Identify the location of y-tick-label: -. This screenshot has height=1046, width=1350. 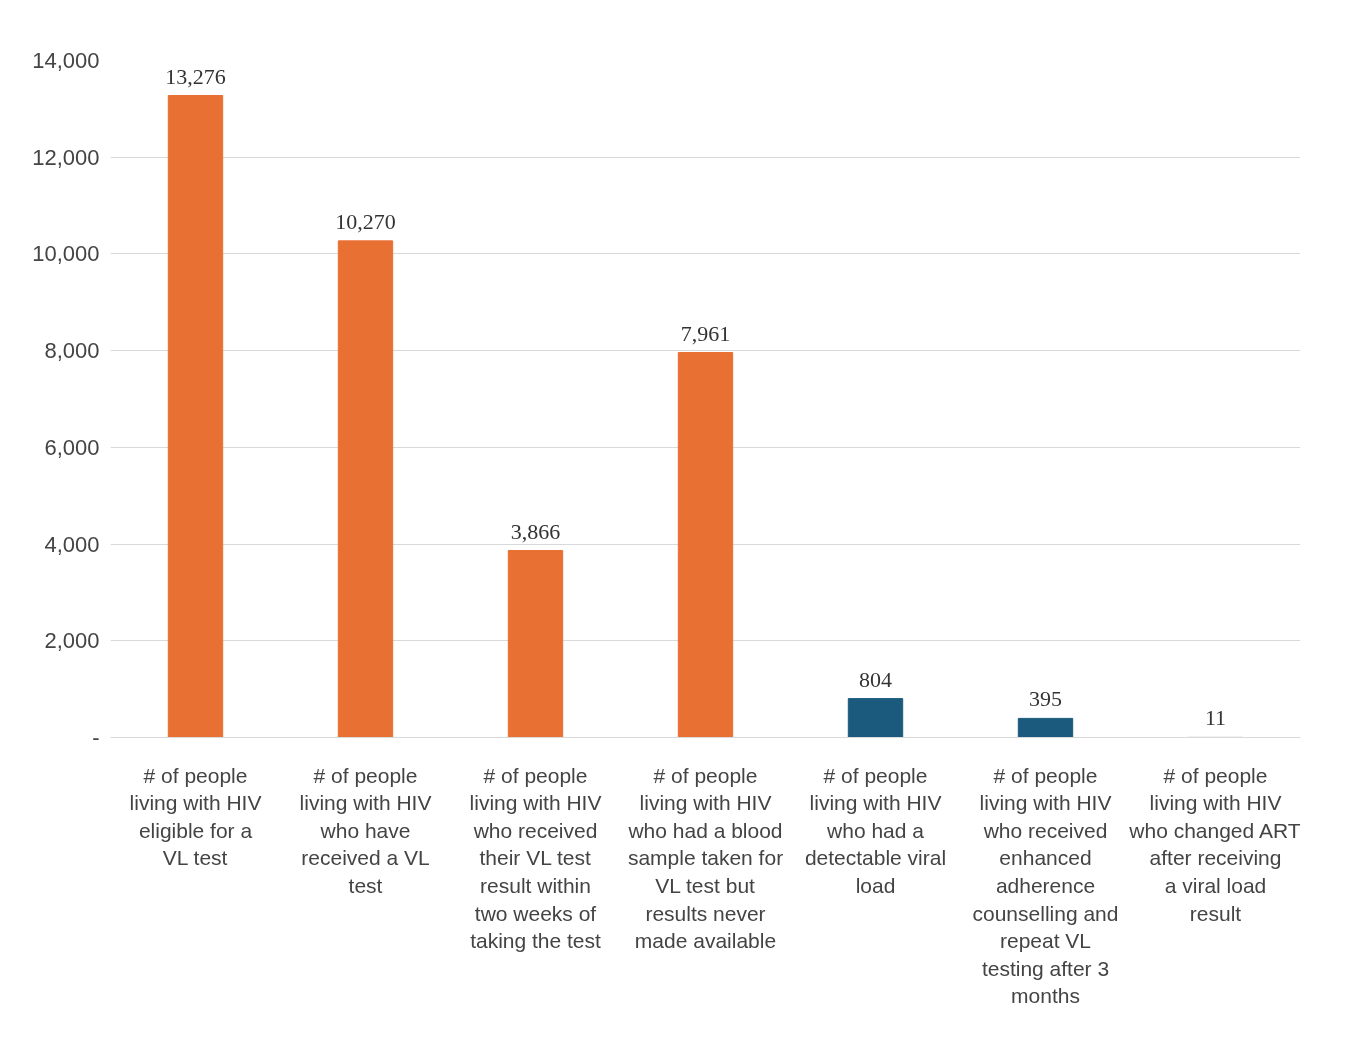
(96, 737).